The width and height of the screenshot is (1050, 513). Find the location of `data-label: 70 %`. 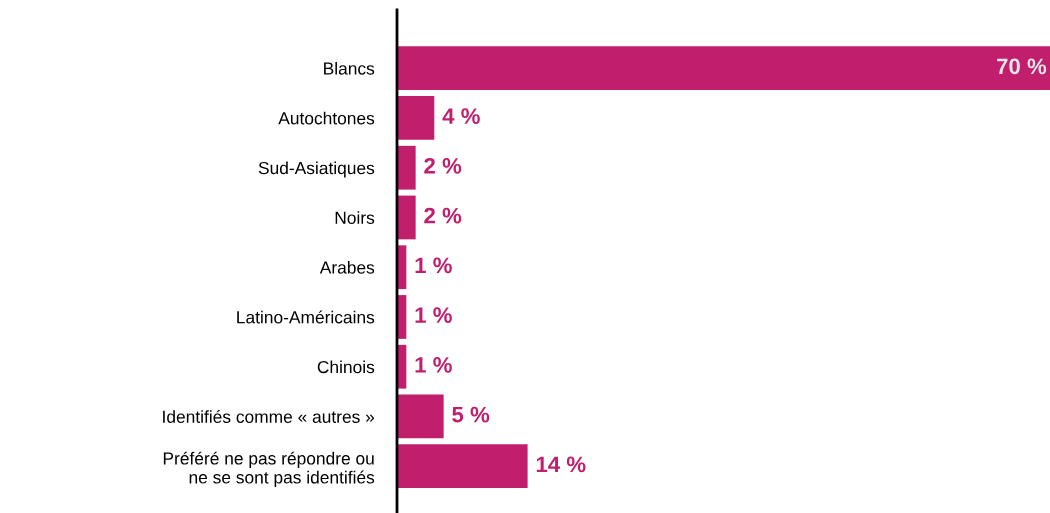

data-label: 70 % is located at coordinates (1022, 66).